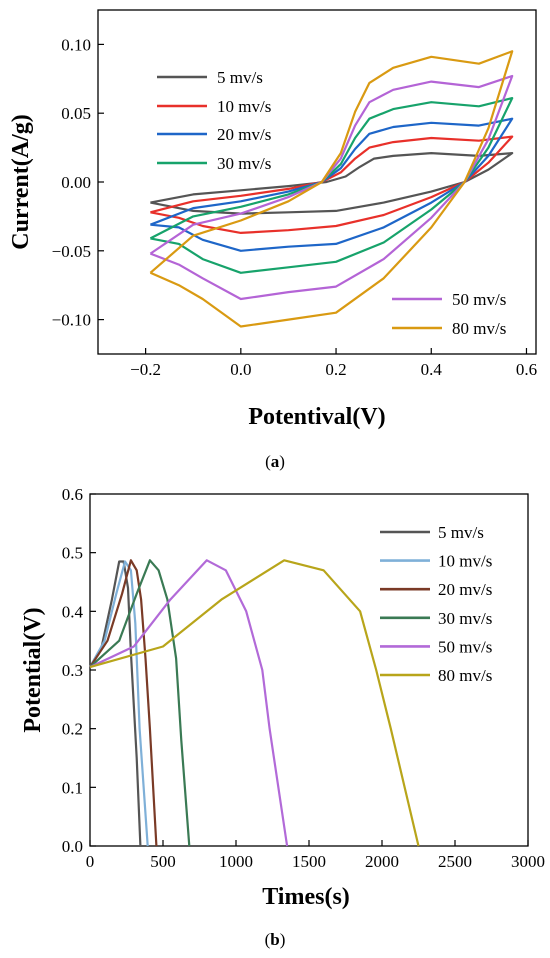 This screenshot has height=958, width=550. What do you see at coordinates (455, 861) in the screenshot?
I see `x-tick-label: 2500` at bounding box center [455, 861].